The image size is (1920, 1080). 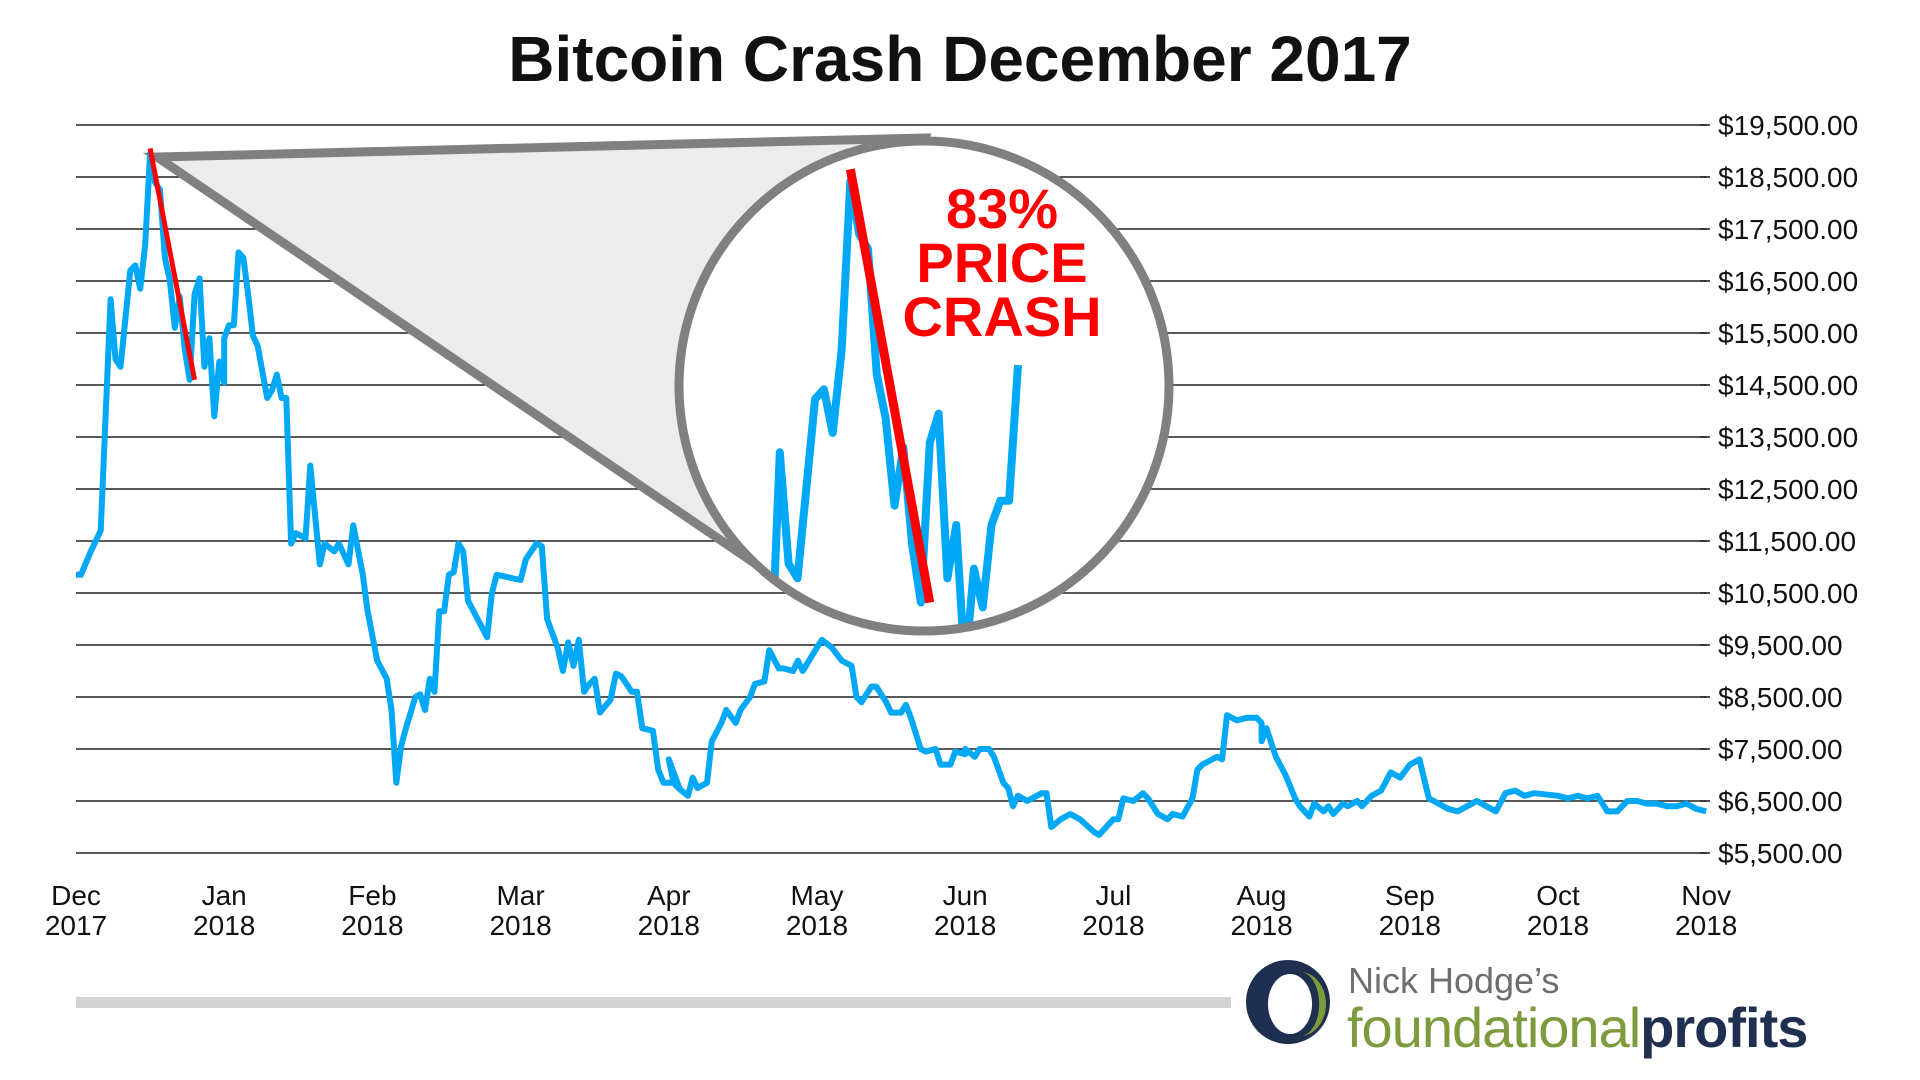 What do you see at coordinates (224, 895) in the screenshot?
I see `x-tick-month: Jan` at bounding box center [224, 895].